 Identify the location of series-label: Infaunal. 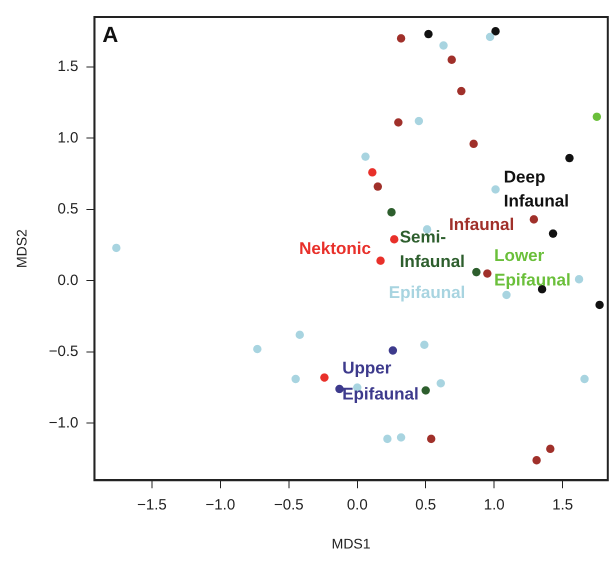
(481, 224).